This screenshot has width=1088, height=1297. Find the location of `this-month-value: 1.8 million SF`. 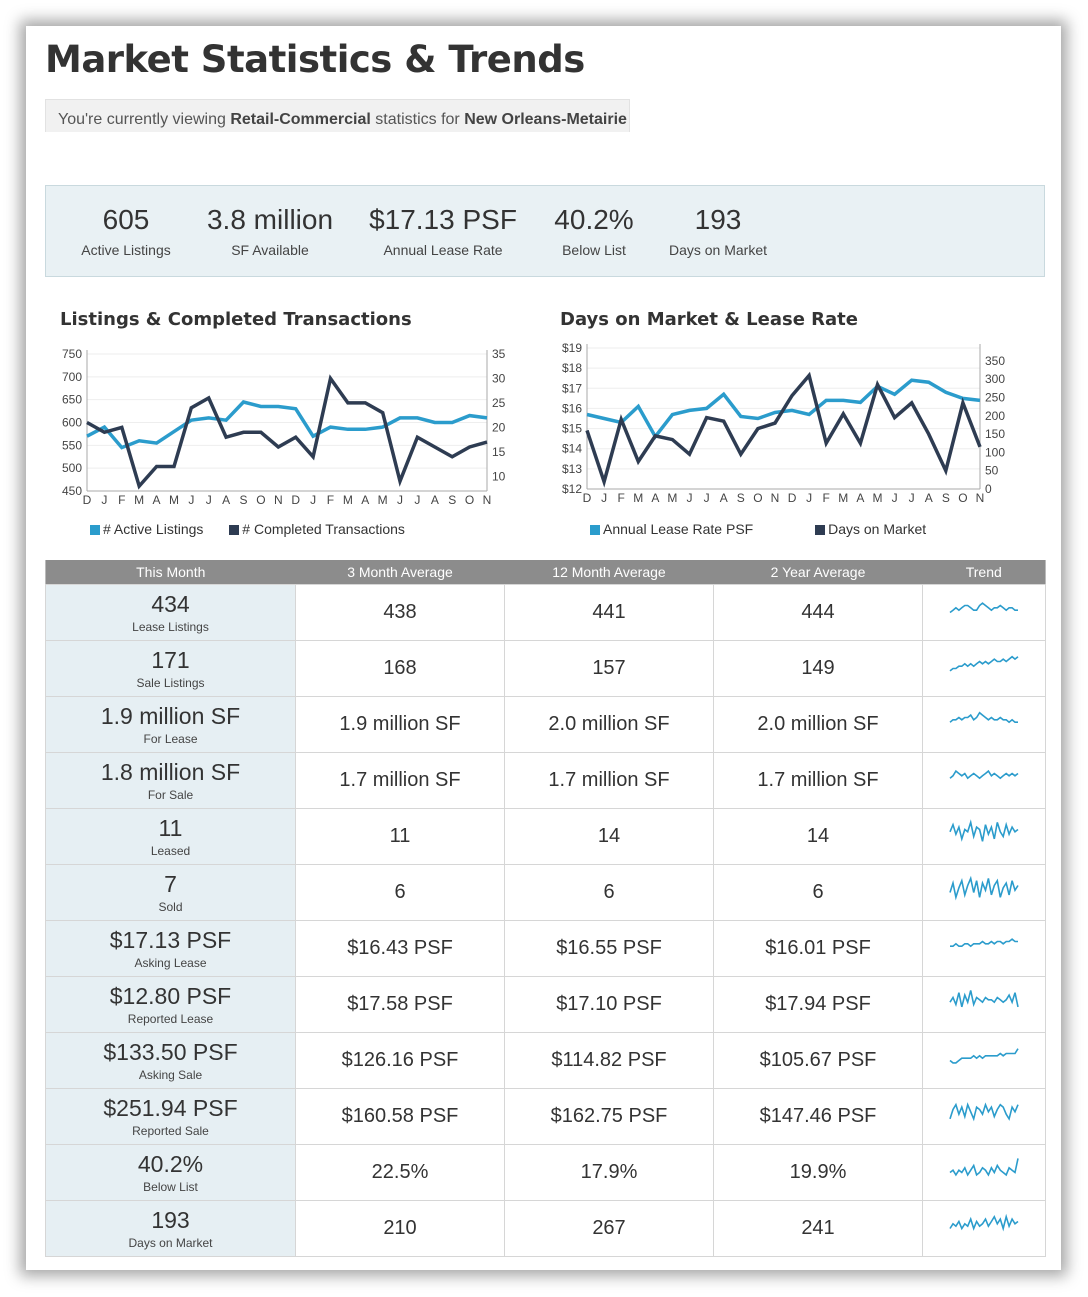

this-month-value: 1.8 million SF is located at coordinates (170, 772).